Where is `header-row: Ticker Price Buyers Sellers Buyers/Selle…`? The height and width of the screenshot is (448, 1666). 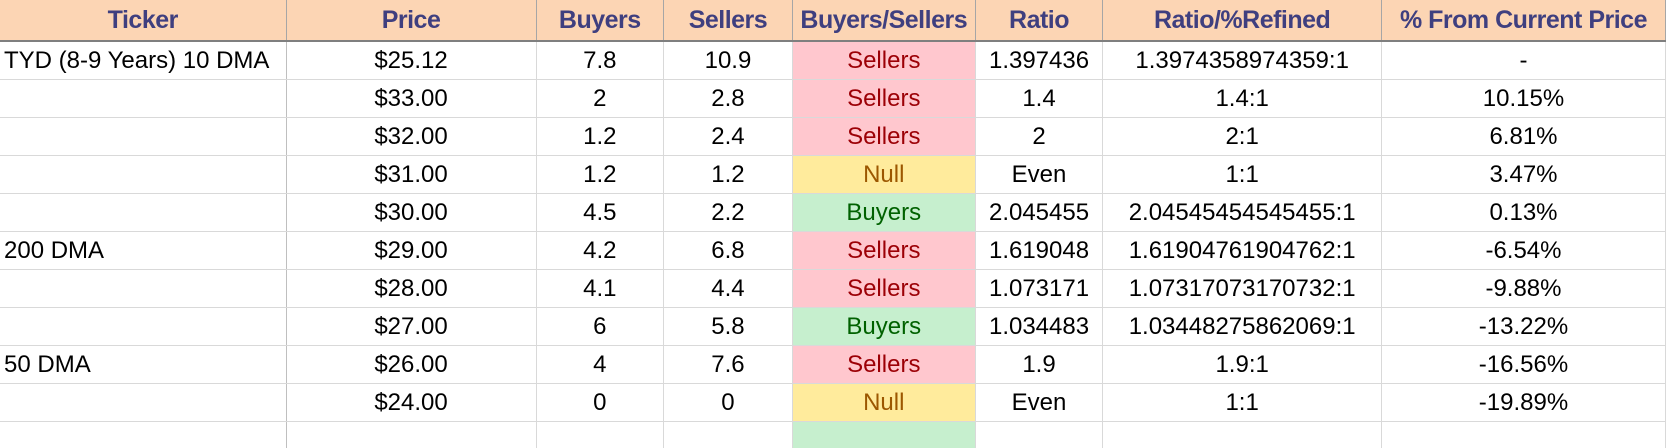
header-row: Ticker Price Buyers Sellers Buyers/Selle… is located at coordinates (833, 21).